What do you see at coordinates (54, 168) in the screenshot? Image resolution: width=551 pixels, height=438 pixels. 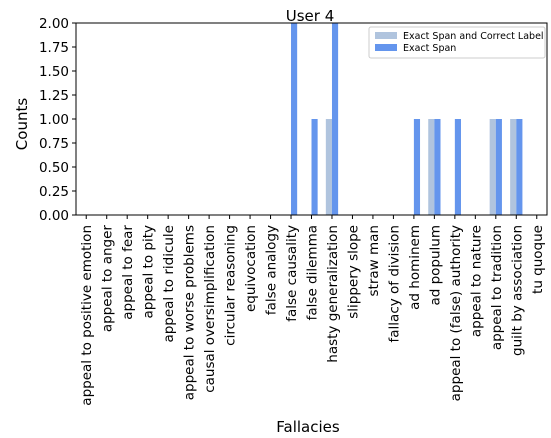 I see `y-tick-label: 0.50` at bounding box center [54, 168].